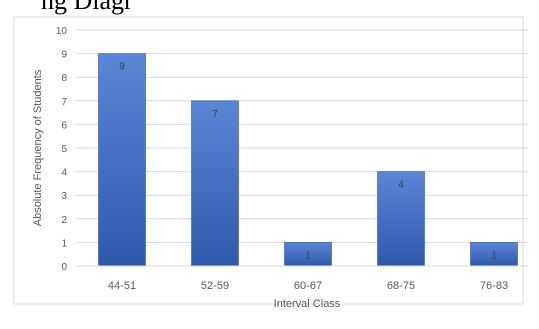  Describe the element at coordinates (64, 78) in the screenshot. I see `y-tick-label: 8` at that location.